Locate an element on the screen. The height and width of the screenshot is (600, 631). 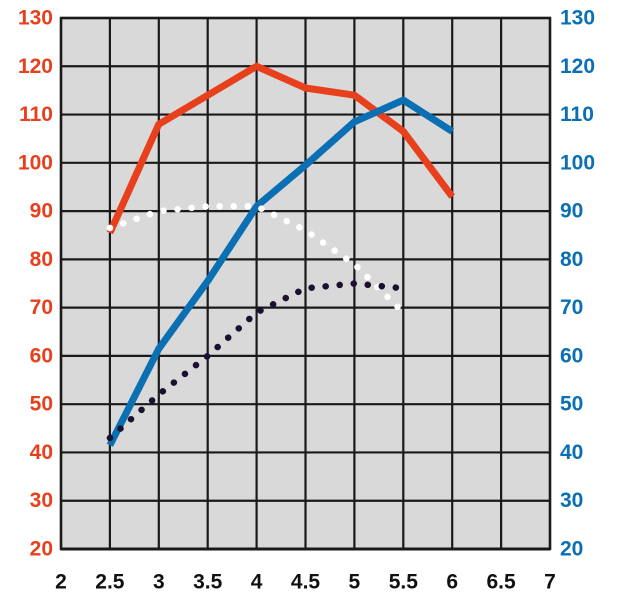
right-axis-tick-label: 130 is located at coordinates (577, 18).